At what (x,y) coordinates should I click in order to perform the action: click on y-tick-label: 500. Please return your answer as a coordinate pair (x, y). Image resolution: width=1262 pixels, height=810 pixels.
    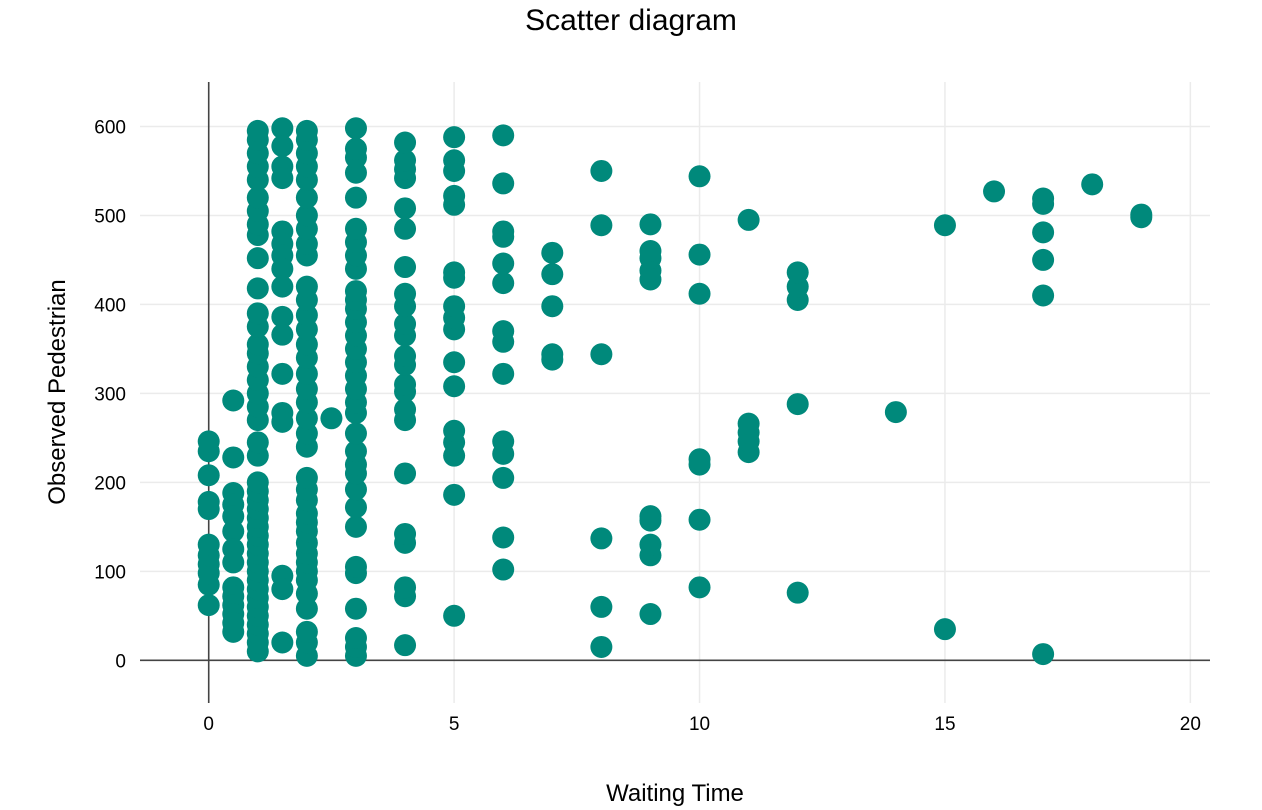
    Looking at the image, I should click on (110, 216).